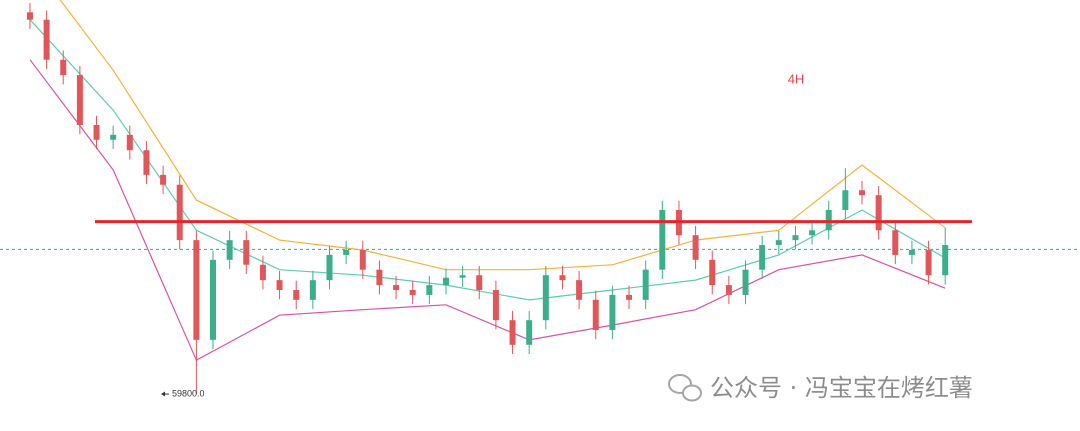 The width and height of the screenshot is (1080, 431). I want to click on watermark: 公众号 · 冯宝宝在烤红薯, so click(820, 388).